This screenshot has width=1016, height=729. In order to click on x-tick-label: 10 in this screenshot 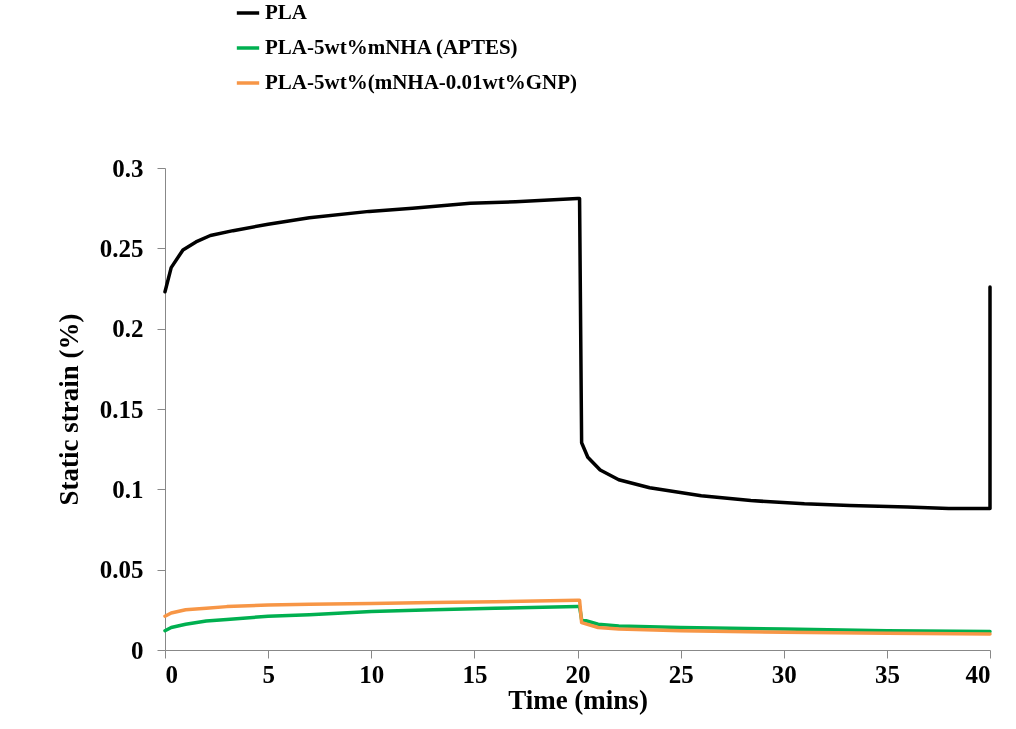, I will do `click(372, 674)`.